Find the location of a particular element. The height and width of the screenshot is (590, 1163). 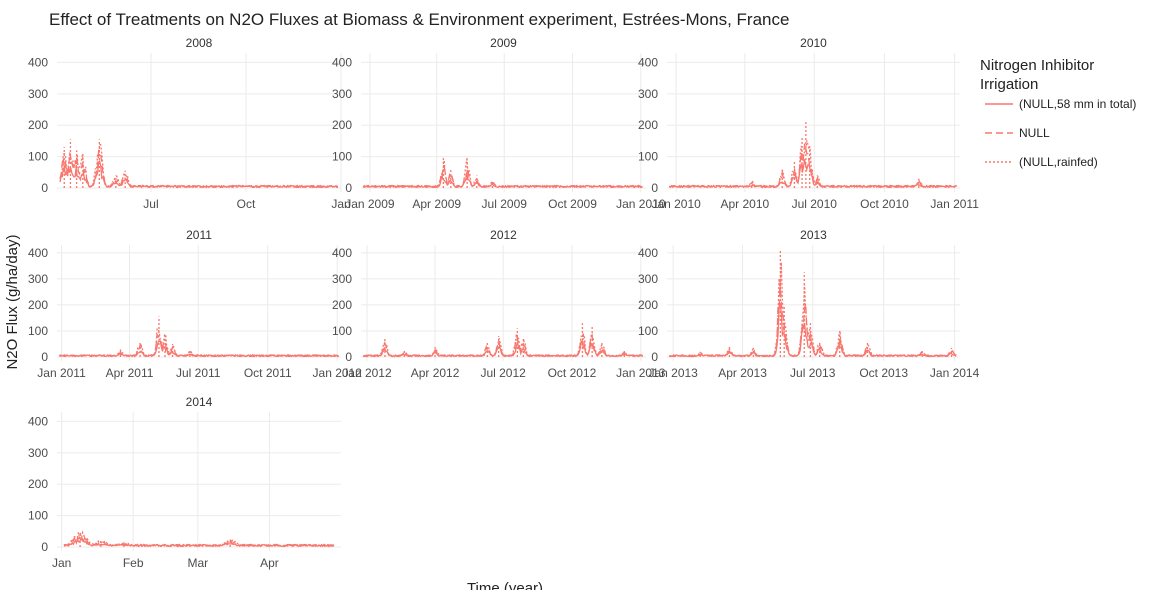

x-tick-label: Apr 2009 is located at coordinates (436, 204).